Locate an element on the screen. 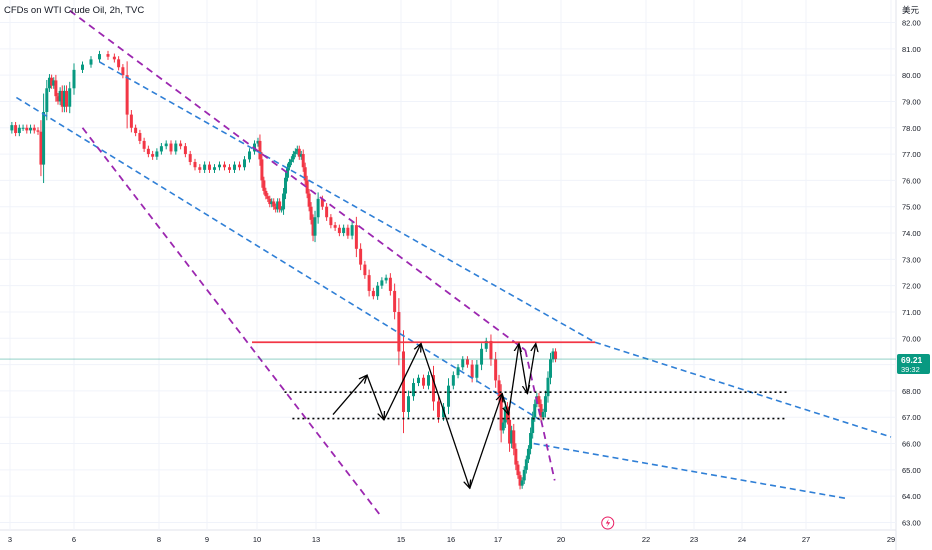  purple-channel-segment is located at coordinates (540, 415).